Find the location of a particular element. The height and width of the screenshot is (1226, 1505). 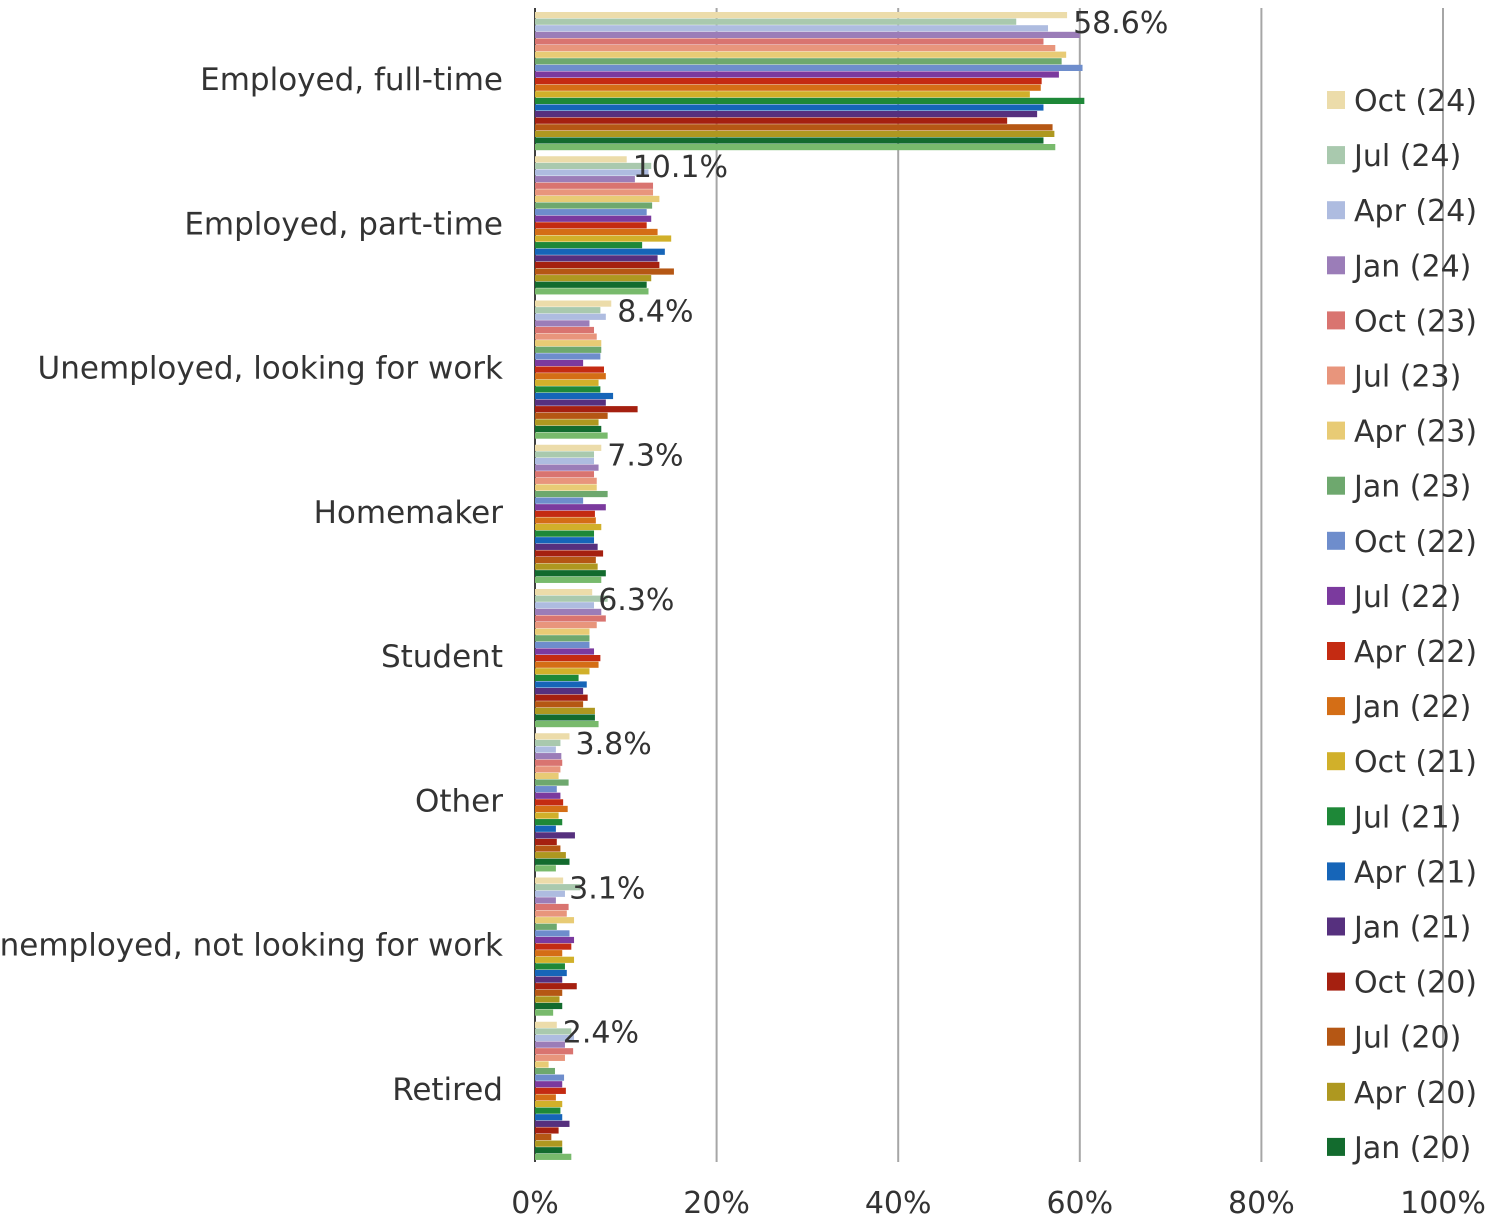

legend-label: Jul (23) is located at coordinates (1406, 377).